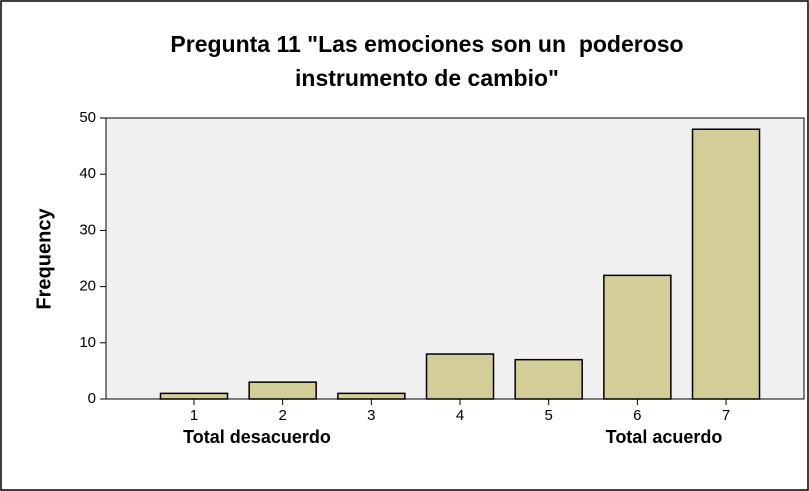  What do you see at coordinates (257, 437) in the screenshot?
I see `annotation: Total desacuerdo` at bounding box center [257, 437].